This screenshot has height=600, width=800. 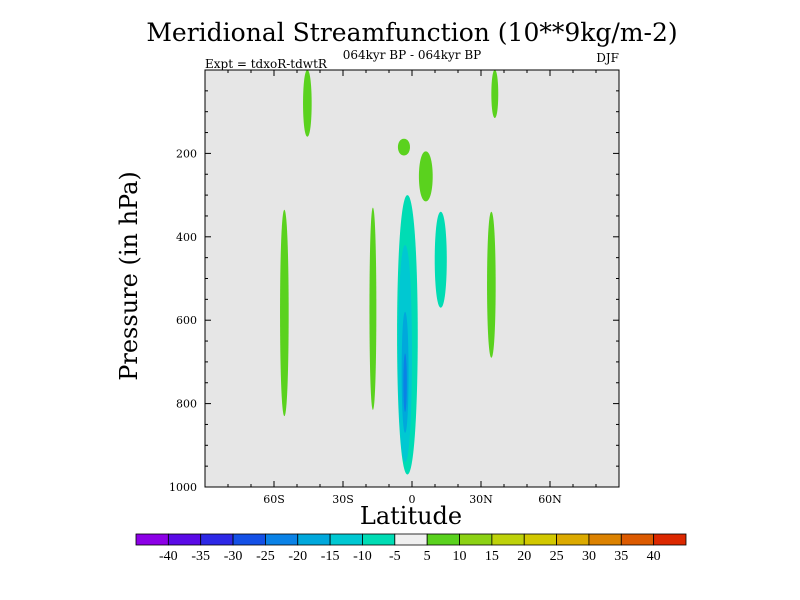 I want to click on contour-cell-35n-upper, so click(x=495, y=94).